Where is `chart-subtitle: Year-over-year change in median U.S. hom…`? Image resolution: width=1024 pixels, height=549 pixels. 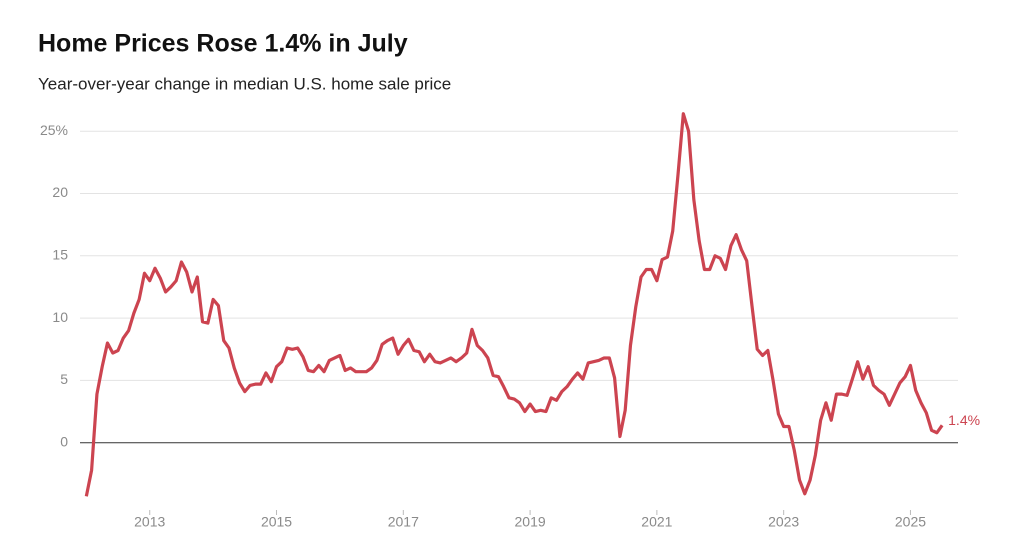
chart-subtitle: Year-over-year change in median U.S. hom… is located at coordinates (244, 83).